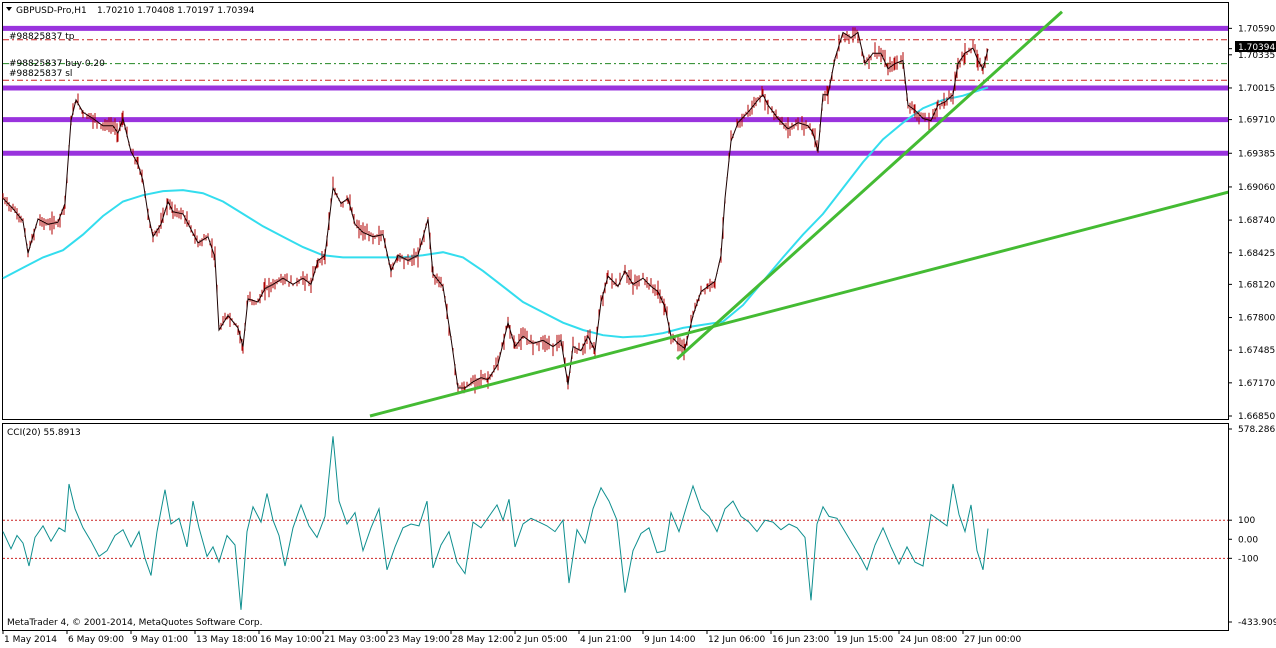 Image resolution: width=1276 pixels, height=648 pixels. I want to click on time-tick-label: 13 May 18:00, so click(227, 640).